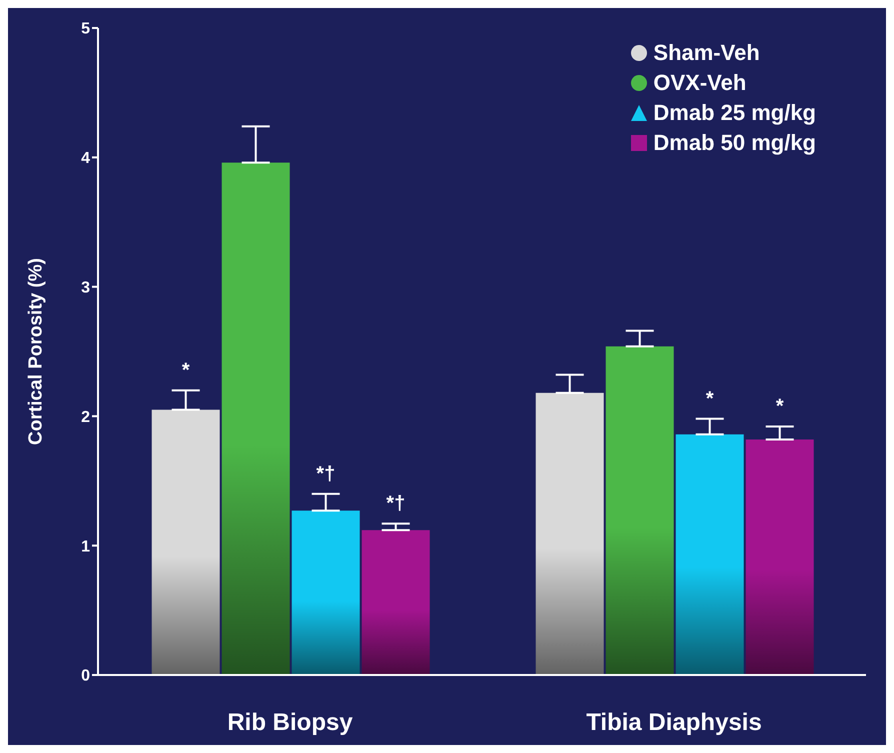 Image resolution: width=894 pixels, height=753 pixels. What do you see at coordinates (85, 417) in the screenshot?
I see `y-tick-label: 2` at bounding box center [85, 417].